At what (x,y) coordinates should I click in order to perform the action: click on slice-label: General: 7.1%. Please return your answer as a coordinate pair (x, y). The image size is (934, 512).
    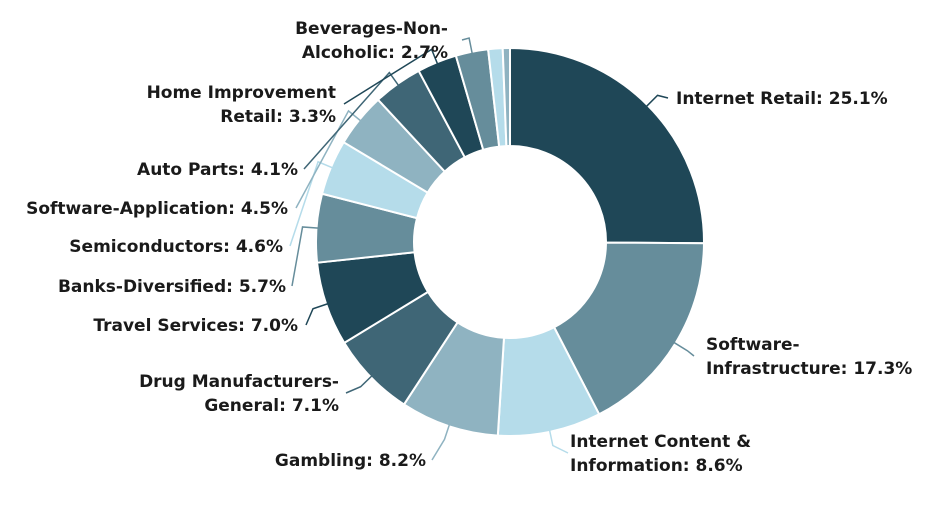
    Looking at the image, I should click on (271, 406).